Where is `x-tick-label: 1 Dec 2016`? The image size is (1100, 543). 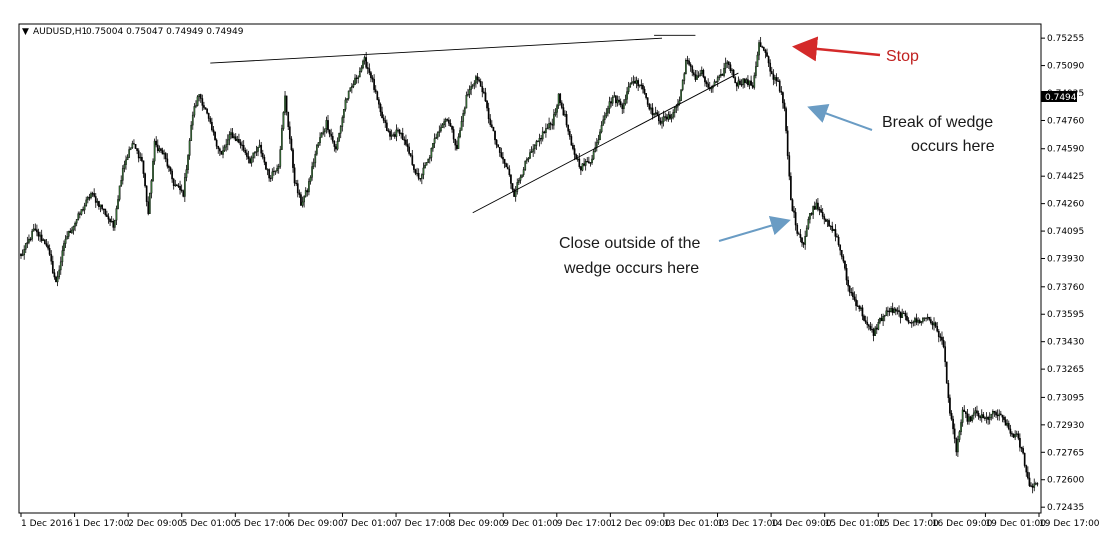 x-tick-label: 1 Dec 2016 is located at coordinates (47, 524).